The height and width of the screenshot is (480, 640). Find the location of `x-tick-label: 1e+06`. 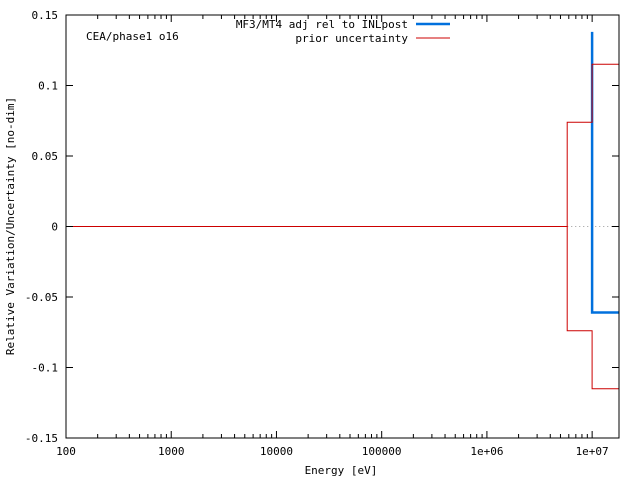

x-tick-label: 1e+06 is located at coordinates (486, 451).